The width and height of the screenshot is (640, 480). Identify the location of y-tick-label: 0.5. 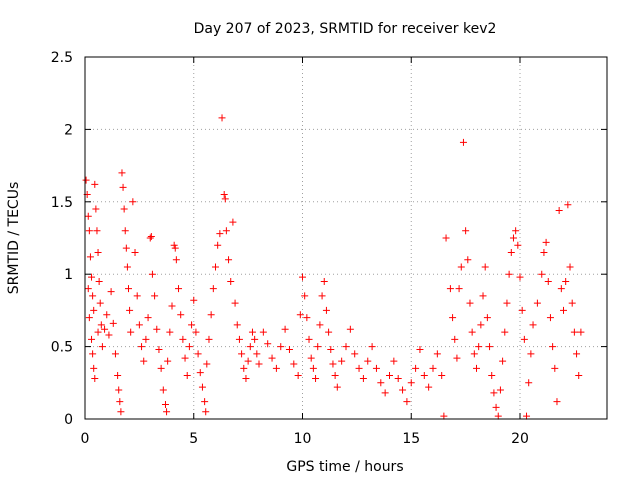
(62, 348).